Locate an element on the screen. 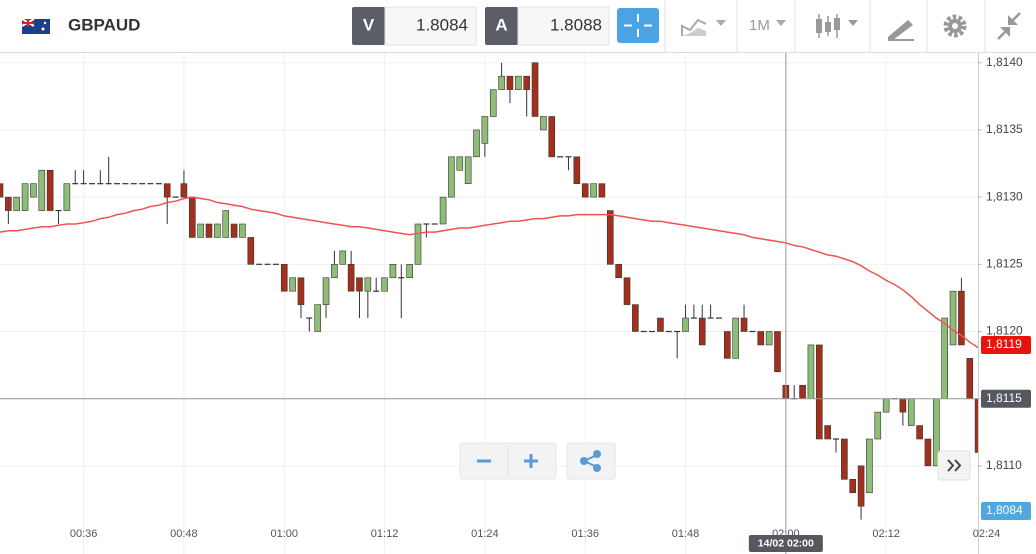 This screenshot has width=1036, height=554. y-tick-label: 1,8130 is located at coordinates (1004, 196).